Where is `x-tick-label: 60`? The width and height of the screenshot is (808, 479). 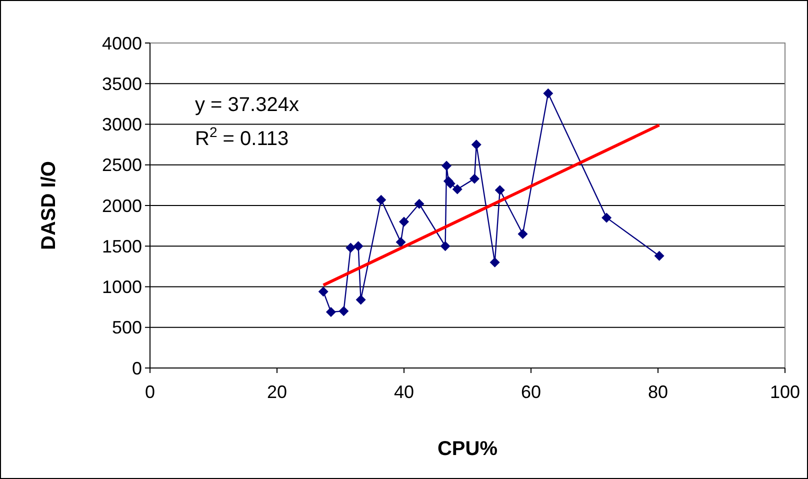 x-tick-label: 60 is located at coordinates (531, 392).